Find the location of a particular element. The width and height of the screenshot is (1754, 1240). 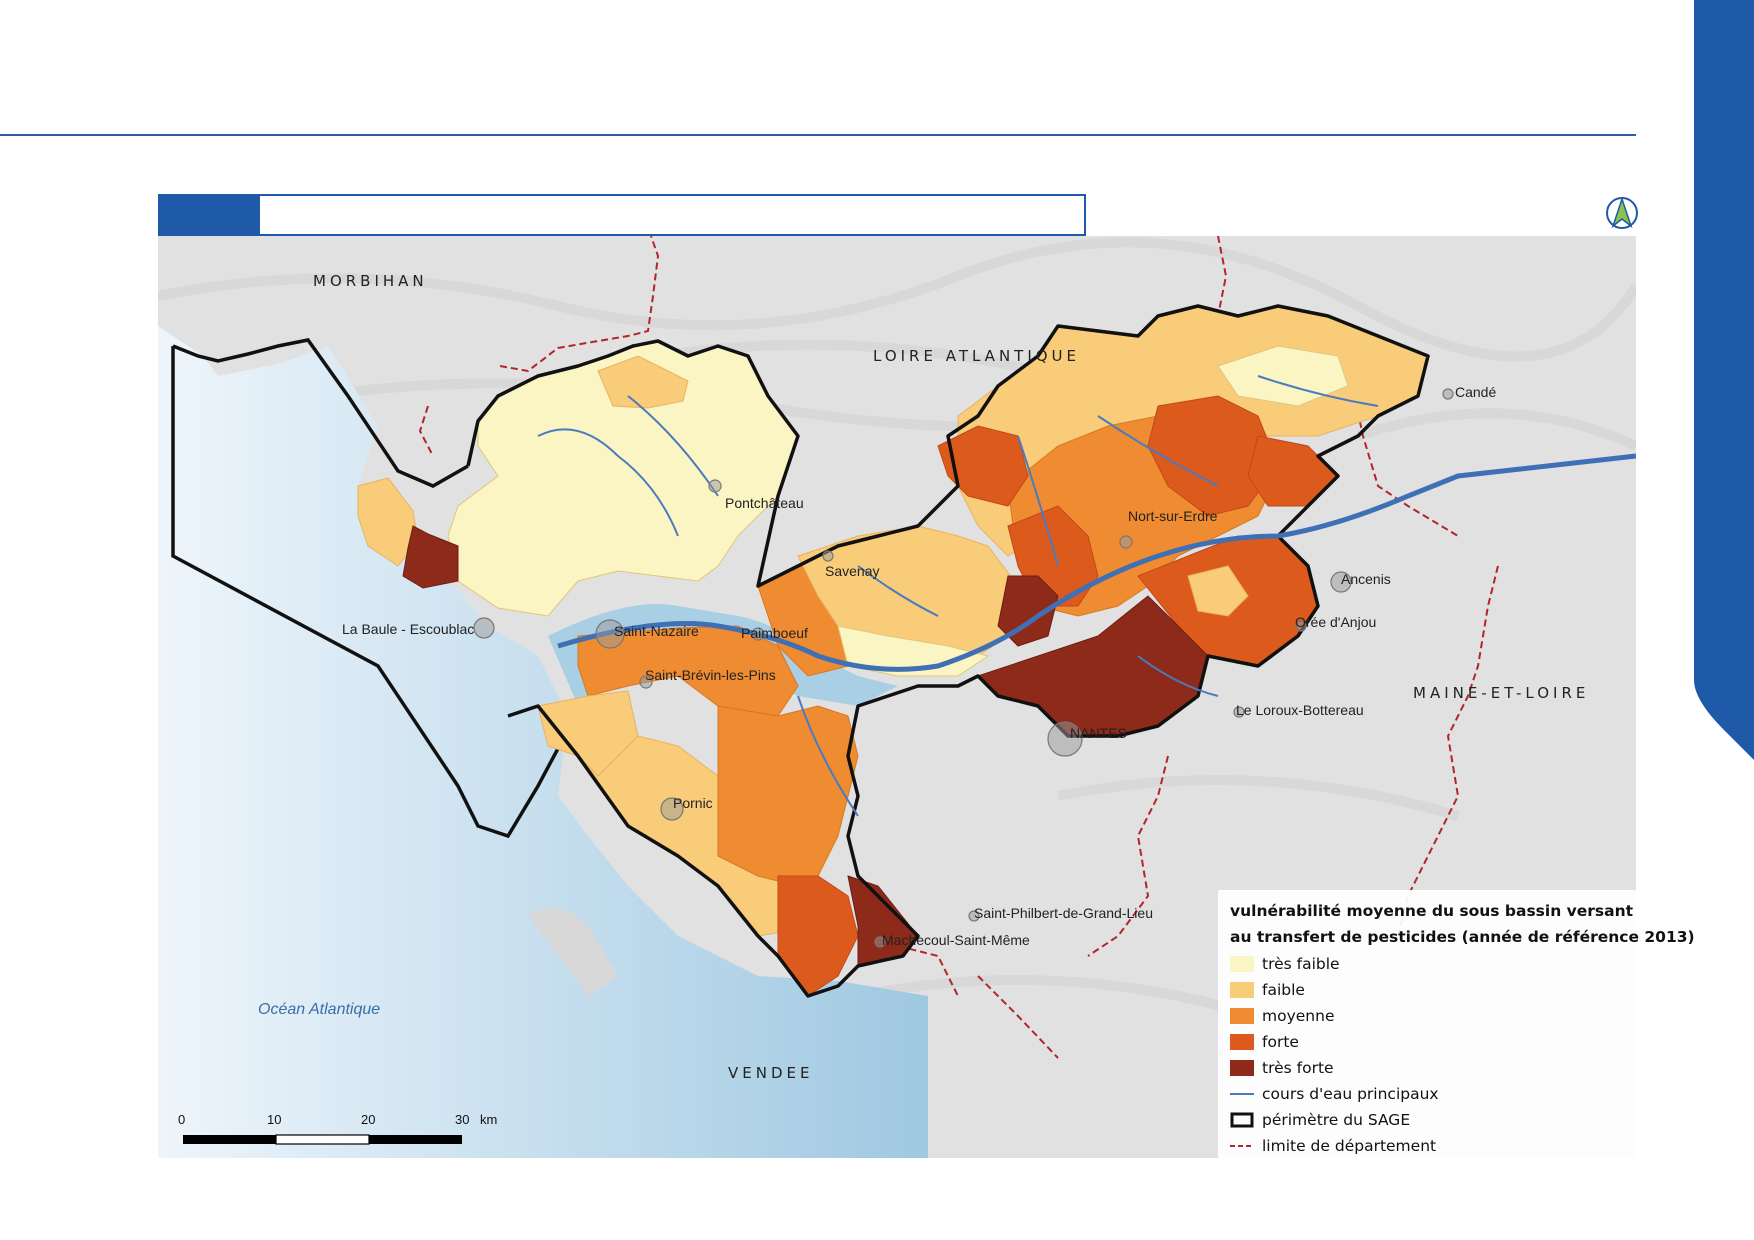

marker-saint-philbert is located at coordinates (974, 916).